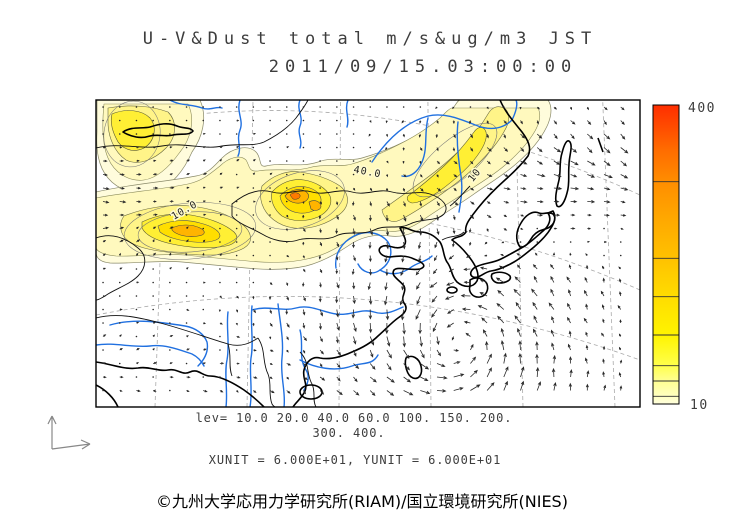 This screenshot has width=752, height=532. I want to click on river-brahmaputra, so click(159, 343).